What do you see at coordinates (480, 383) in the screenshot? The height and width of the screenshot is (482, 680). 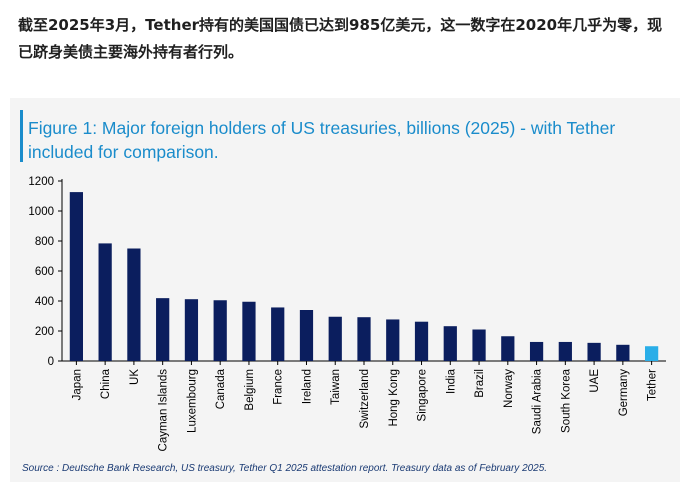 I see `x-tick-label: Brazil` at bounding box center [480, 383].